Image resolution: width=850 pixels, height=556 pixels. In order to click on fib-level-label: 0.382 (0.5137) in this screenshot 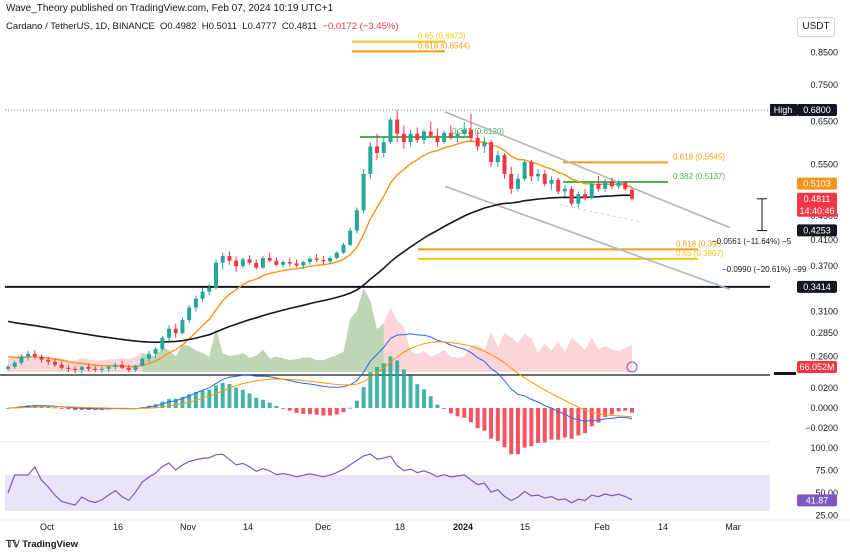, I will do `click(699, 176)`.